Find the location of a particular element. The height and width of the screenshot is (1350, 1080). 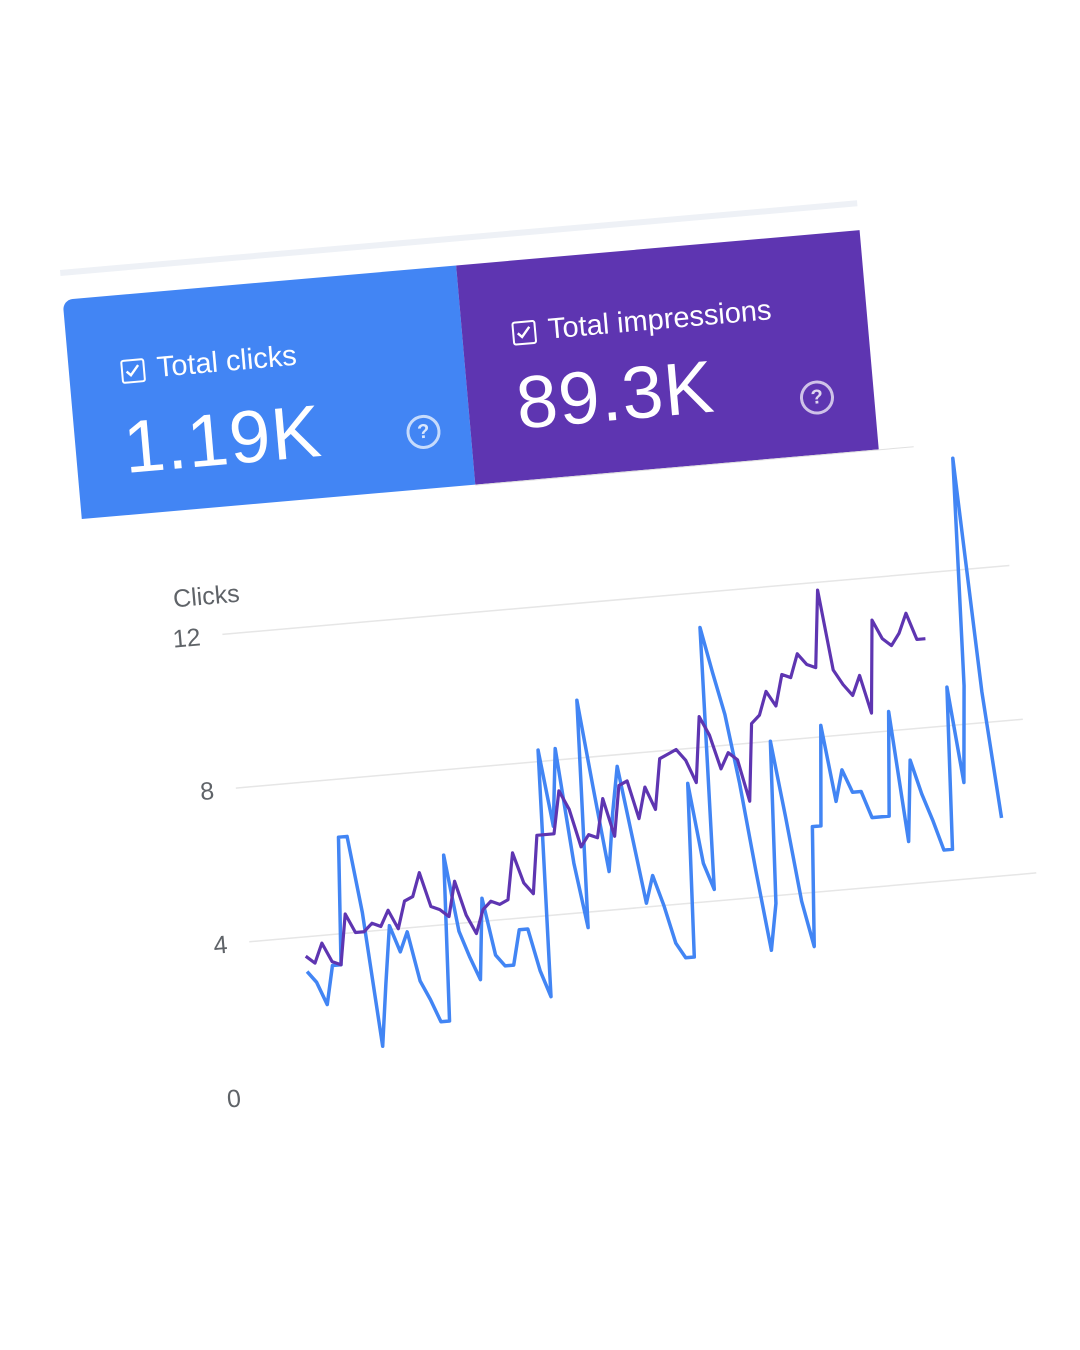

y-axis-ticks: 0 4 8 12 is located at coordinates (207, 868).